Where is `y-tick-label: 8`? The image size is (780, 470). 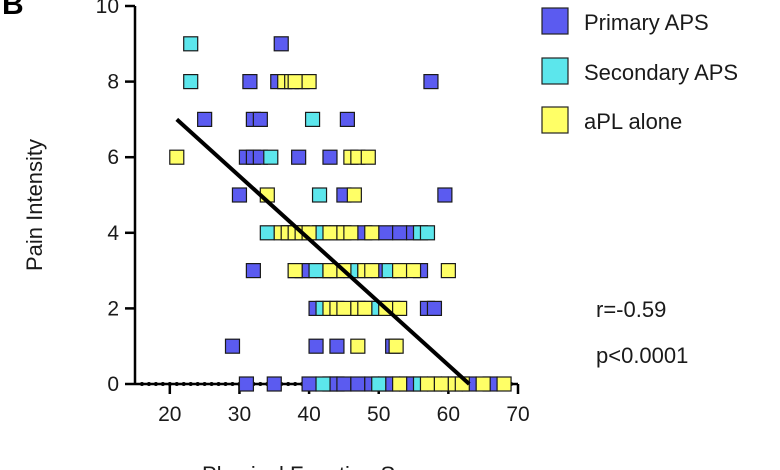
y-tick-label: 8 is located at coordinates (113, 82).